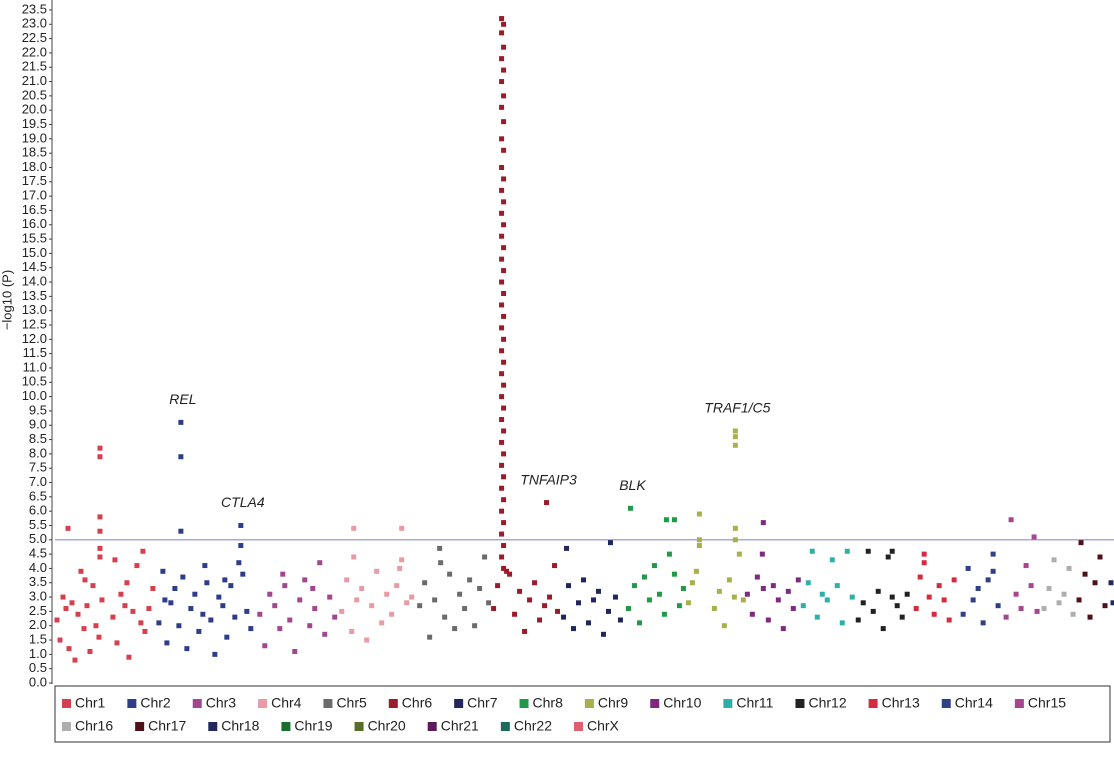  I want to click on y-tick-label: 8.5, so click(38, 438).